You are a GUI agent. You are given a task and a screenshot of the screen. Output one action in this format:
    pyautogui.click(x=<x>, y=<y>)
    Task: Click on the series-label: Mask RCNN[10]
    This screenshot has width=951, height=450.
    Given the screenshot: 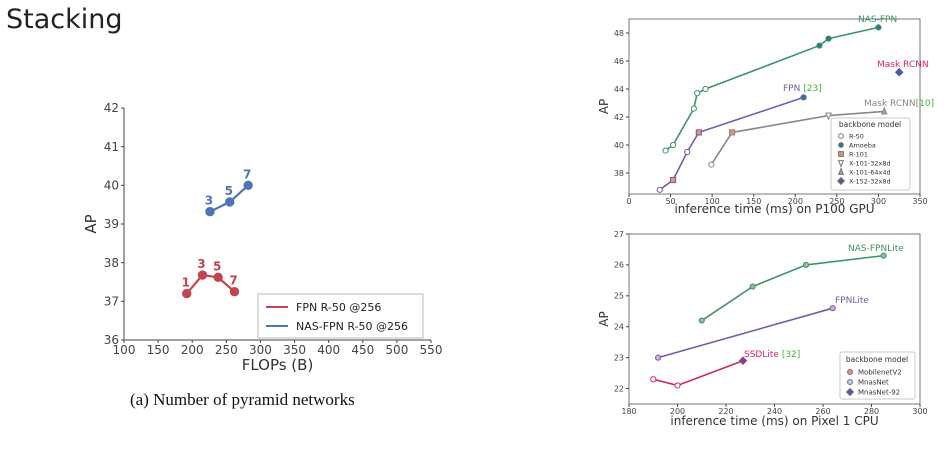 What is the action you would take?
    pyautogui.click(x=899, y=104)
    